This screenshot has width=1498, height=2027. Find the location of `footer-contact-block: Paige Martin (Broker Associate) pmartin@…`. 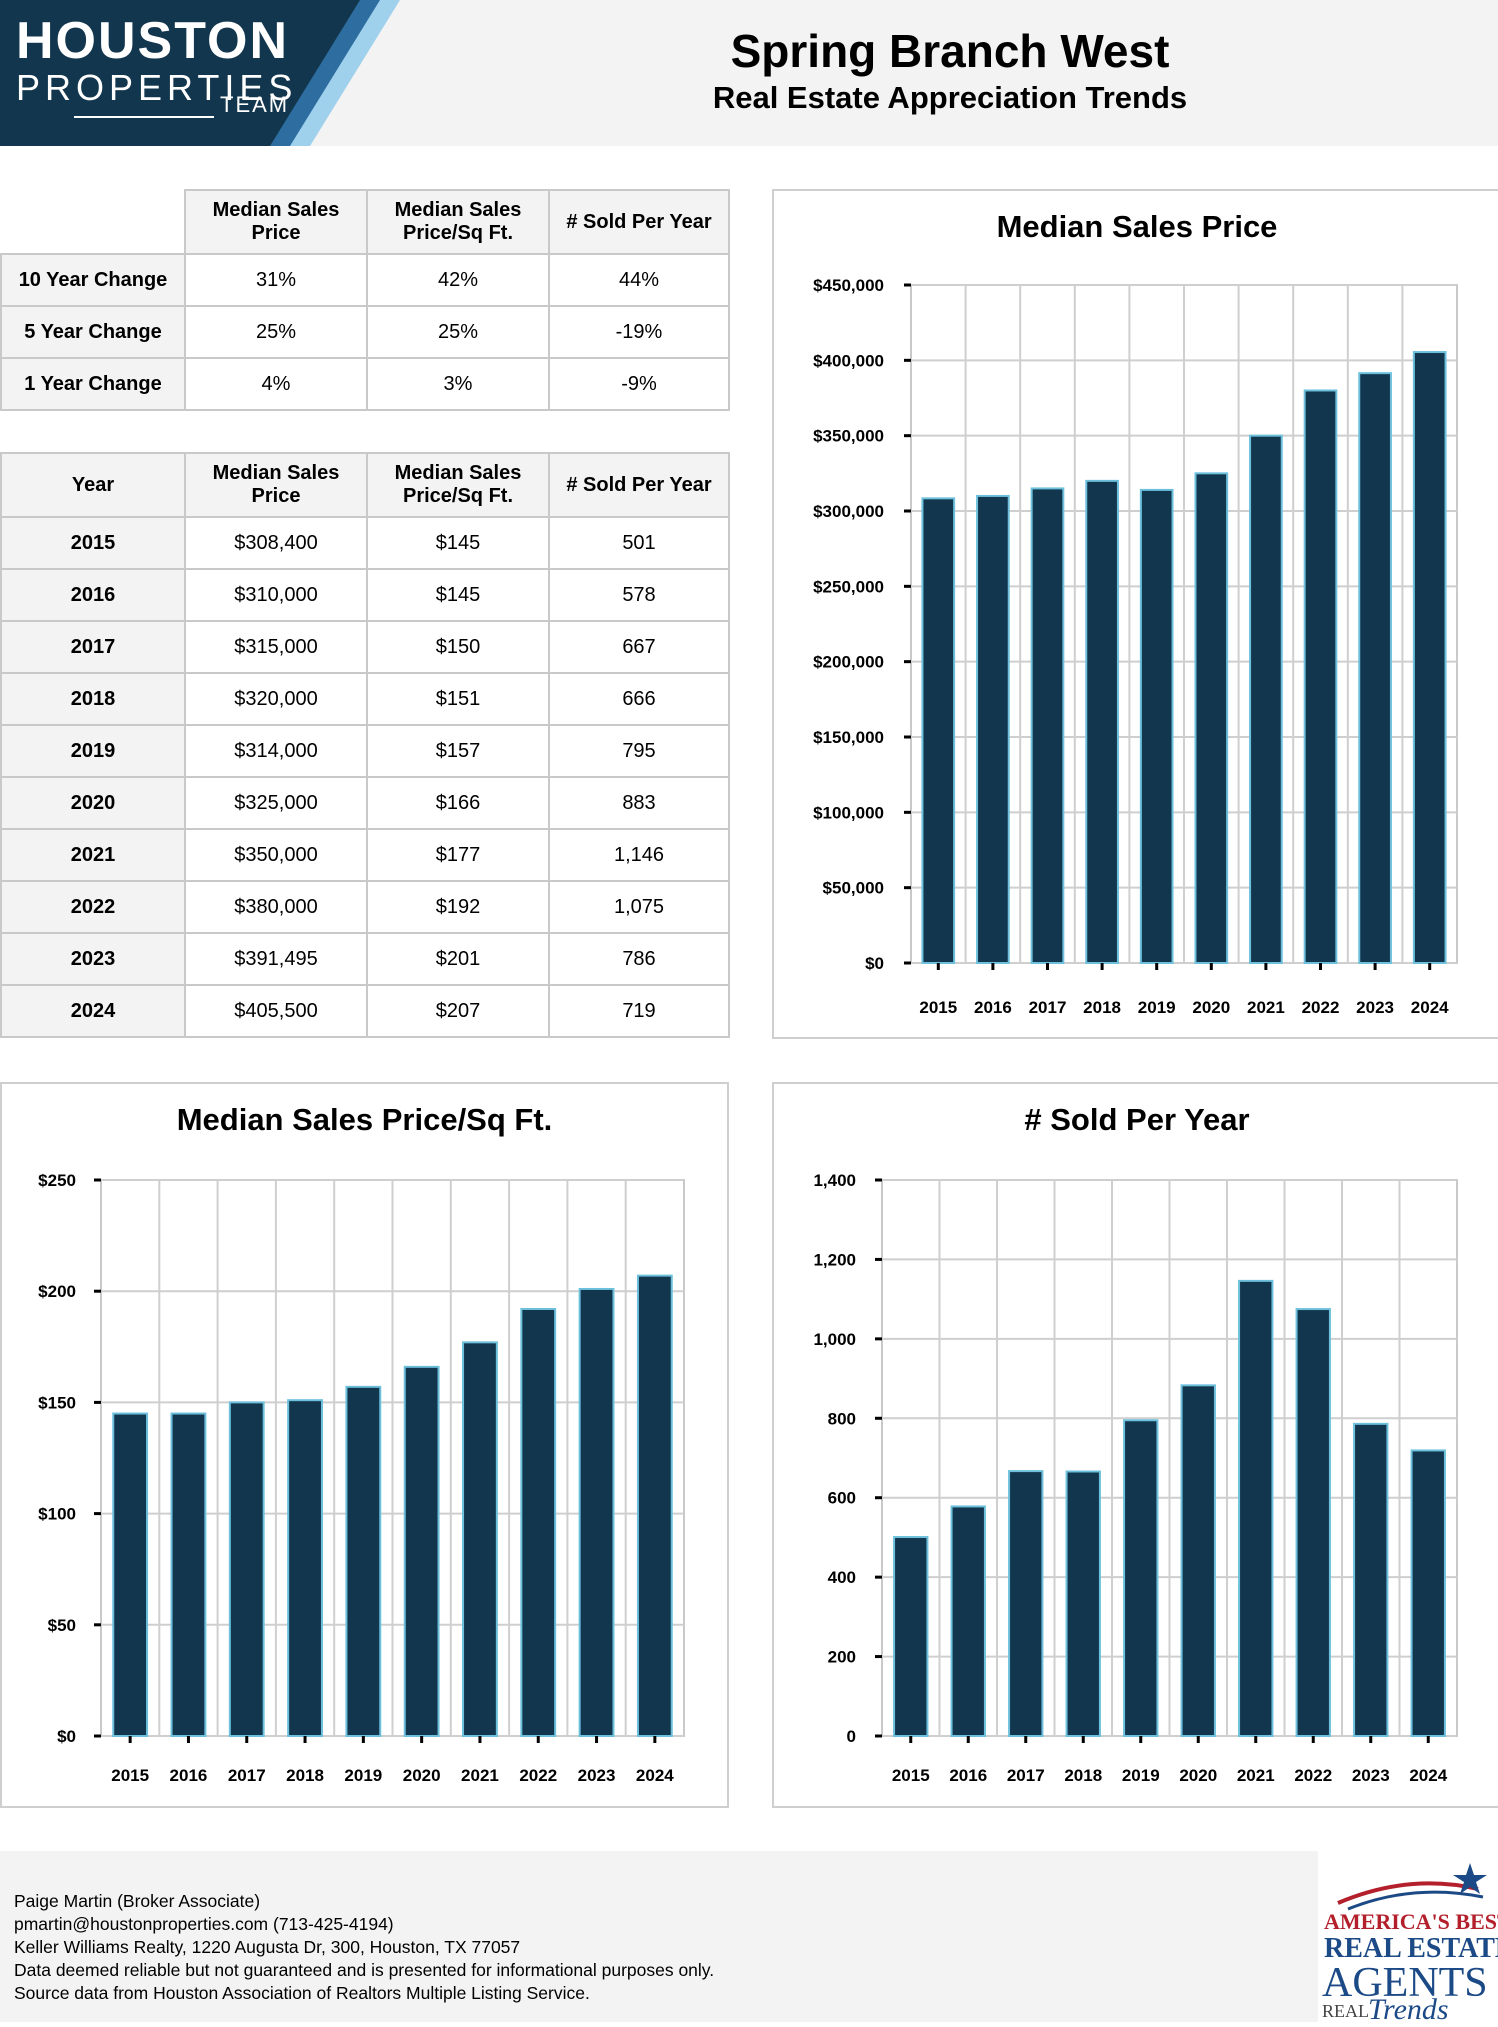

footer-contact-block: Paige Martin (Broker Associate) pmartin@… is located at coordinates (364, 1947).